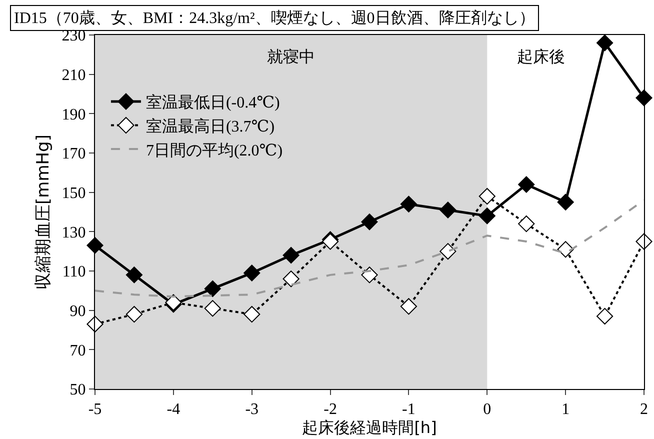 Image resolution: width=654 pixels, height=439 pixels. Describe the element at coordinates (213, 103) in the screenshot. I see `legend-label: 室温最低日(-0.4℃)` at that location.